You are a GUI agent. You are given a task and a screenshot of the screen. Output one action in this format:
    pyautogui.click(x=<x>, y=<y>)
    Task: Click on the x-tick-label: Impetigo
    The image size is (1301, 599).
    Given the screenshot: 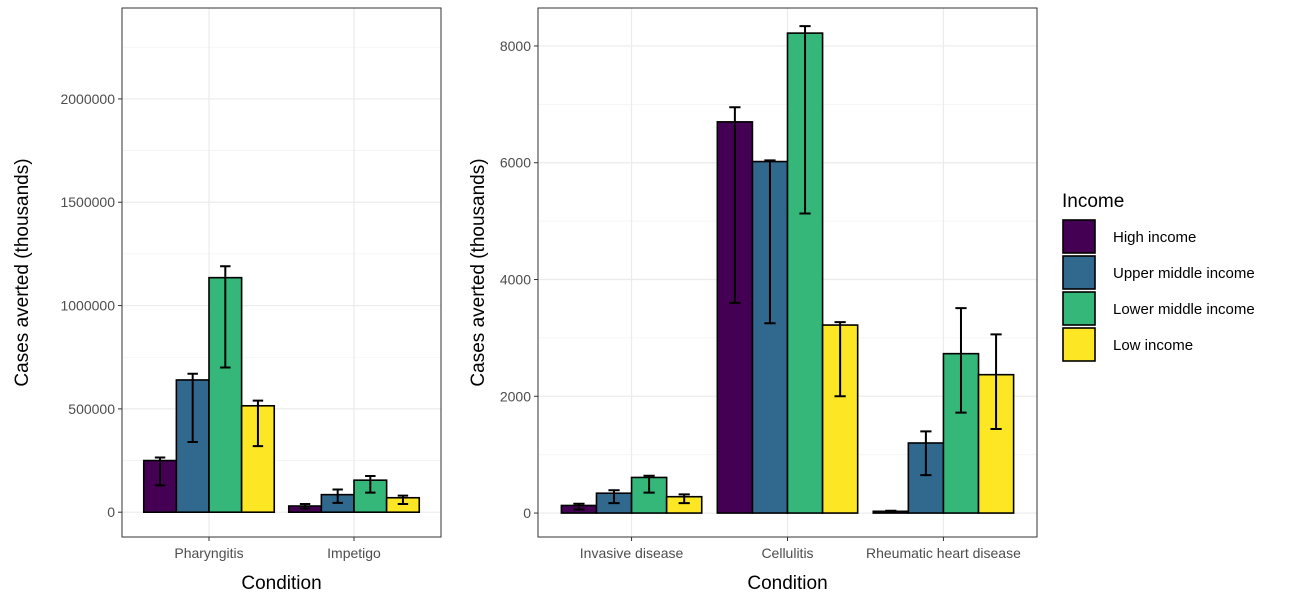 What is the action you would take?
    pyautogui.click(x=354, y=553)
    